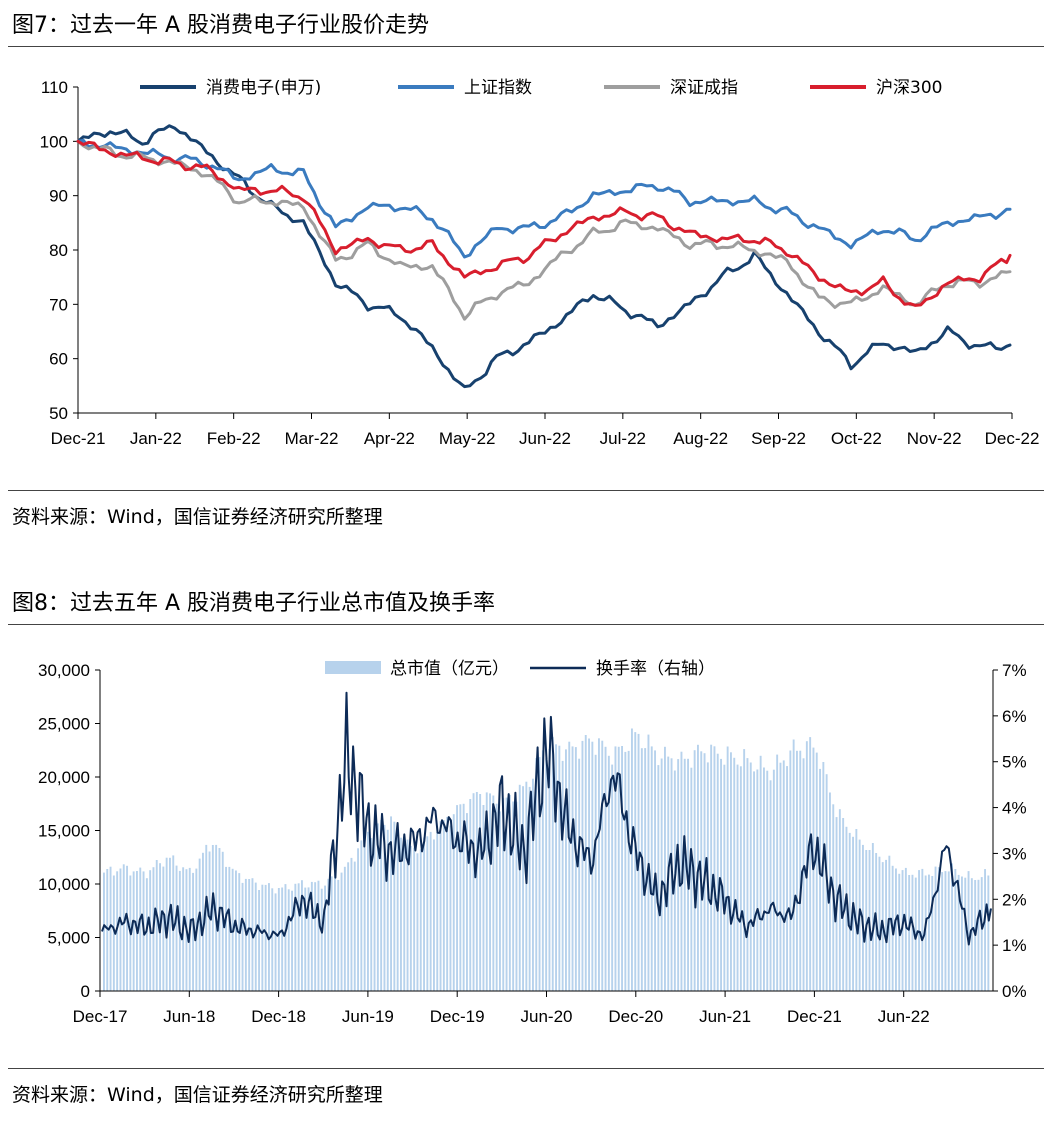  What do you see at coordinates (1014, 853) in the screenshot?
I see `right-tick-label: 3%` at bounding box center [1014, 853].